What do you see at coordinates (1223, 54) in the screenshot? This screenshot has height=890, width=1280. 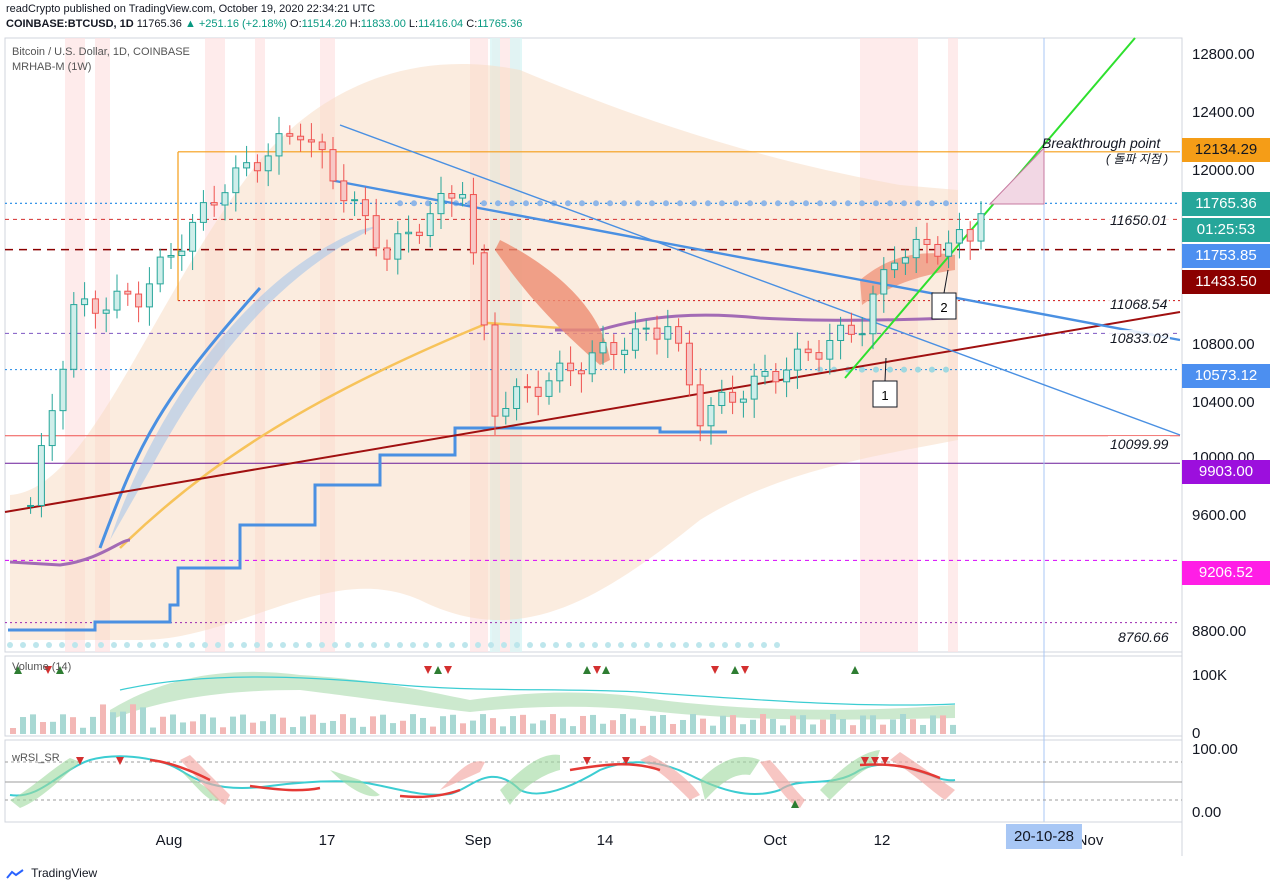 I see `price-tick: 12800.00` at bounding box center [1223, 54].